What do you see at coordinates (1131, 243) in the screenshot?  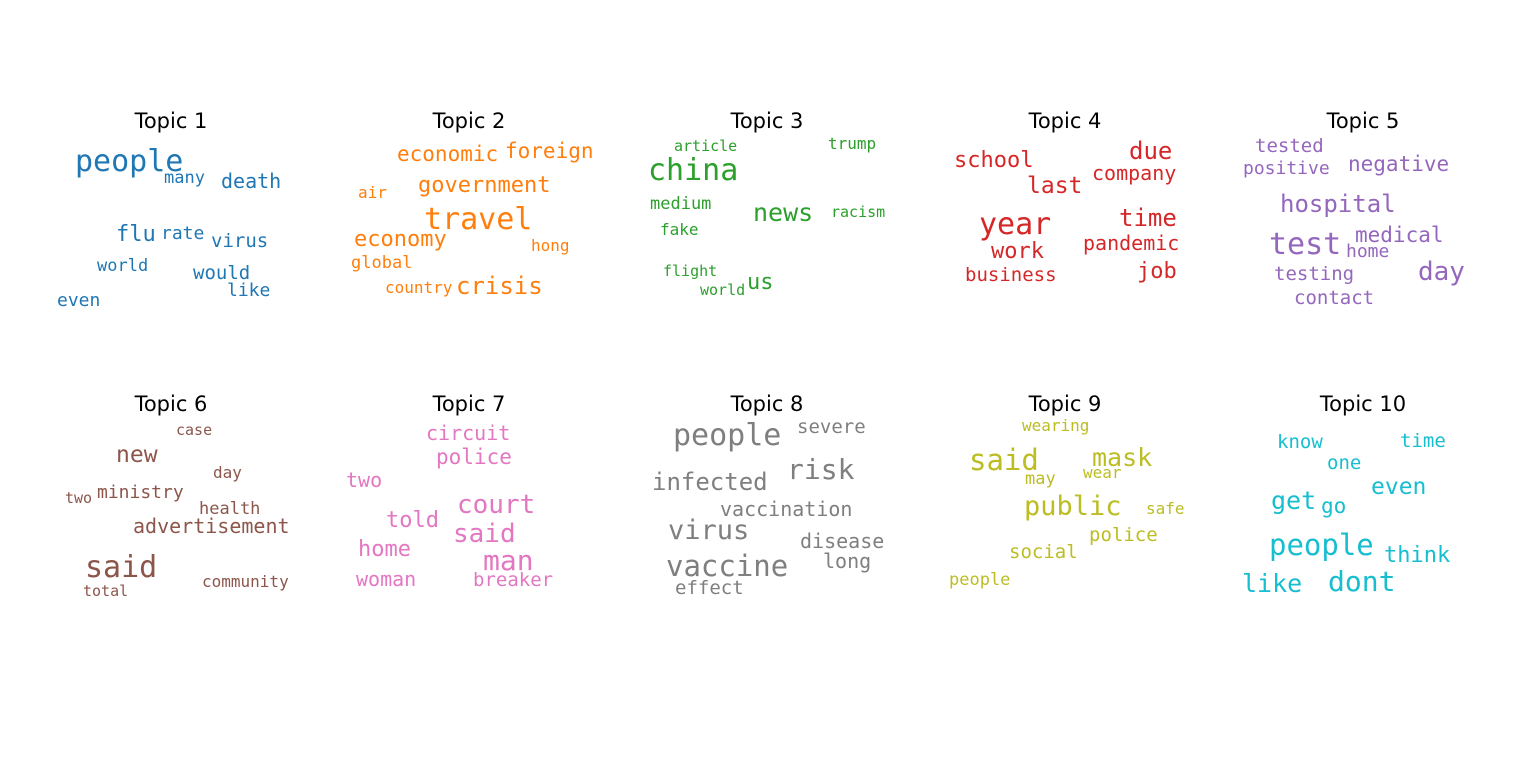 I see `cloud-word: pandemic` at bounding box center [1131, 243].